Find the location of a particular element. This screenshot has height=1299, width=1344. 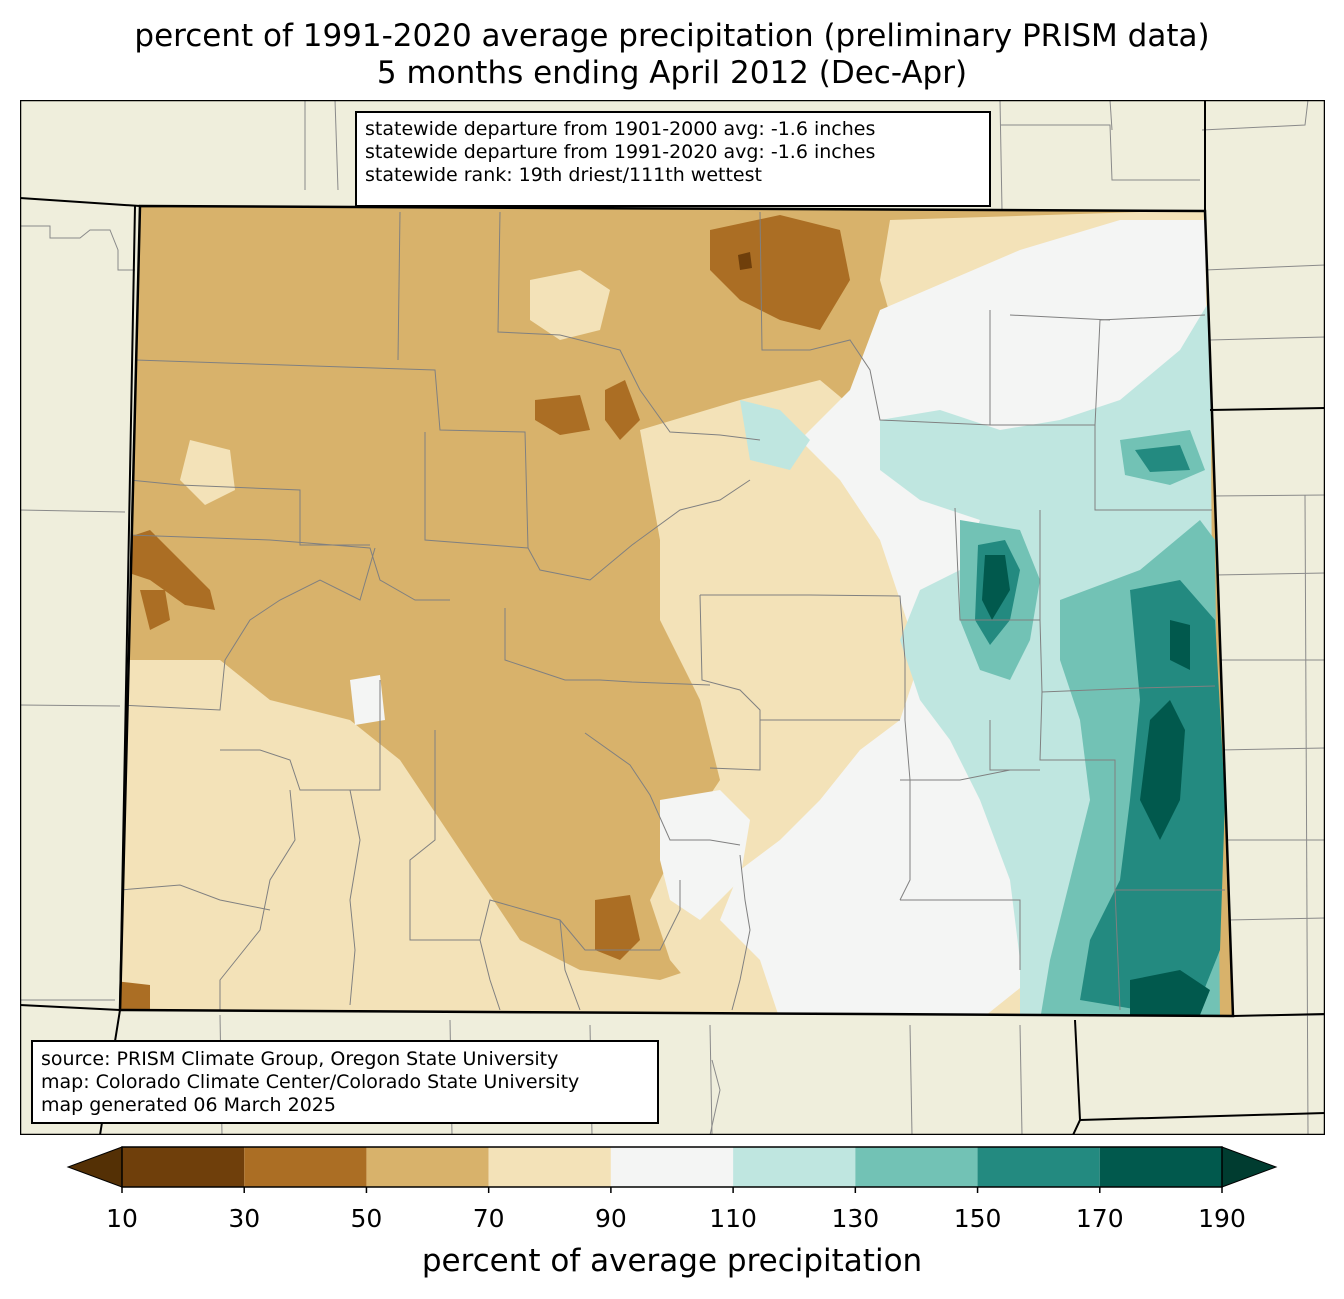

colorbar-tick-label: 70 is located at coordinates (488, 1218).